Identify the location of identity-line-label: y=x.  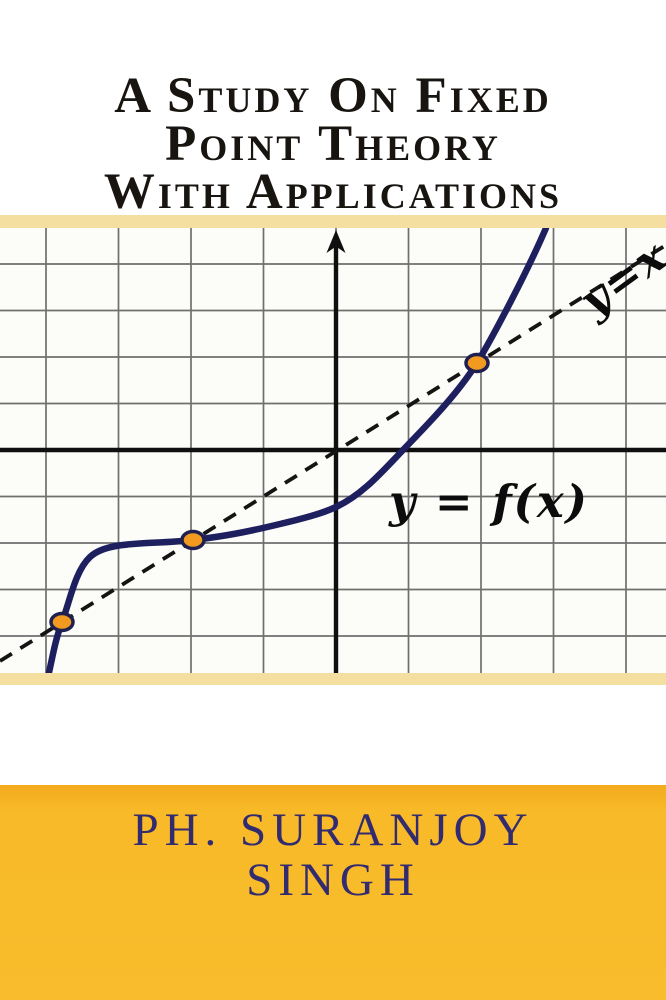
(618, 278).